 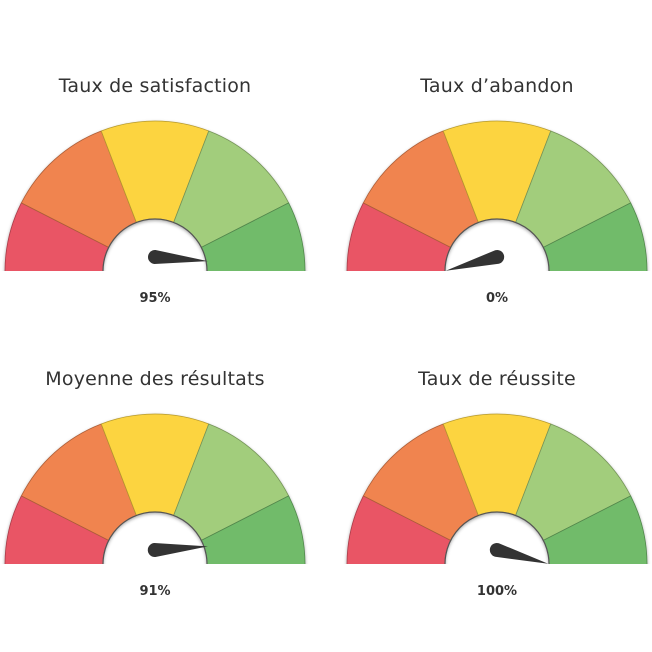 What do you see at coordinates (497, 86) in the screenshot?
I see `gauge-title: Taux d’abandon` at bounding box center [497, 86].